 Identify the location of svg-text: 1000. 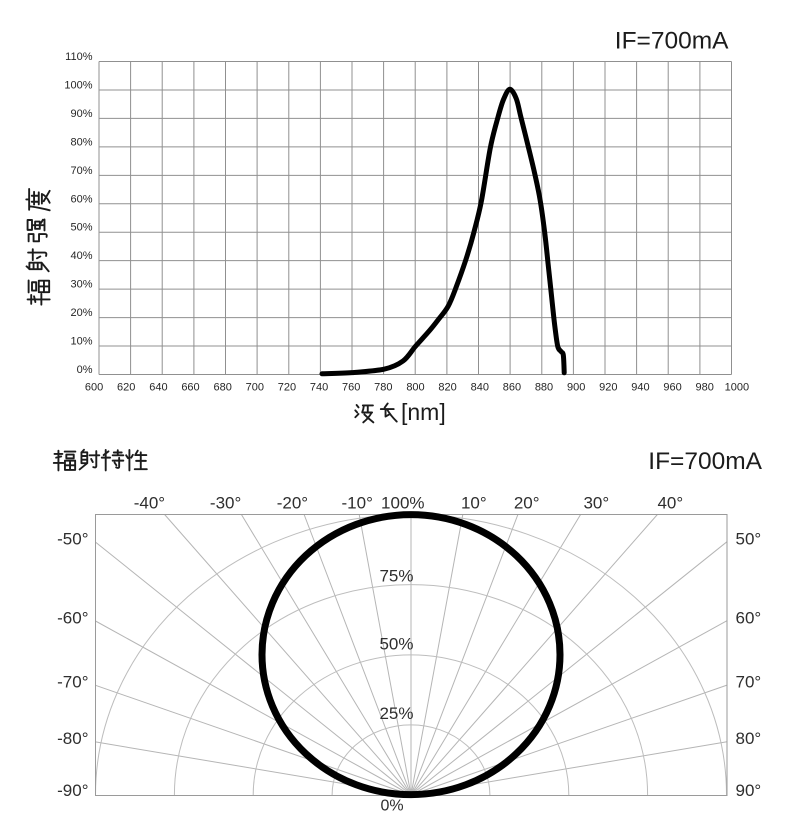
(737, 387).